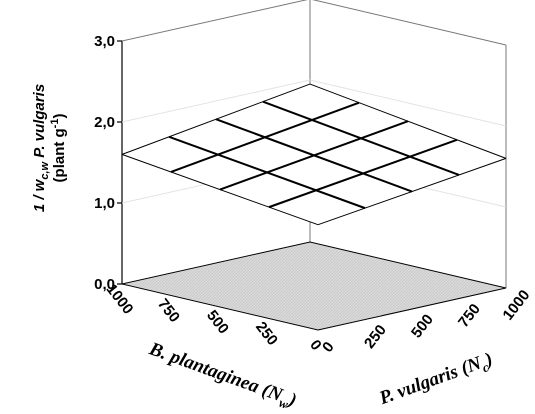 This screenshot has width=535, height=414. Describe the element at coordinates (469, 316) in the screenshot. I see `x-tick-label: 750` at that location.